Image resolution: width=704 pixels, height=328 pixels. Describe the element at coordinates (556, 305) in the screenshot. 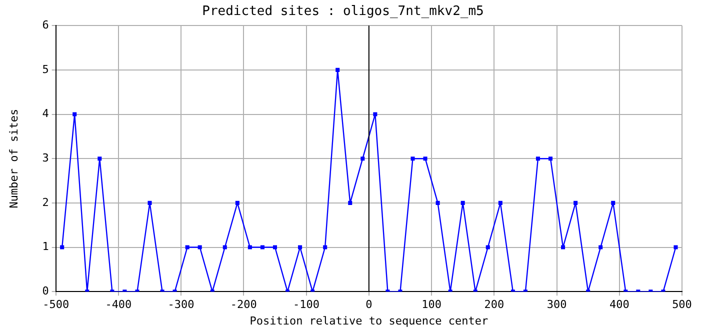

I see `x-tick-label: 300` at that location.